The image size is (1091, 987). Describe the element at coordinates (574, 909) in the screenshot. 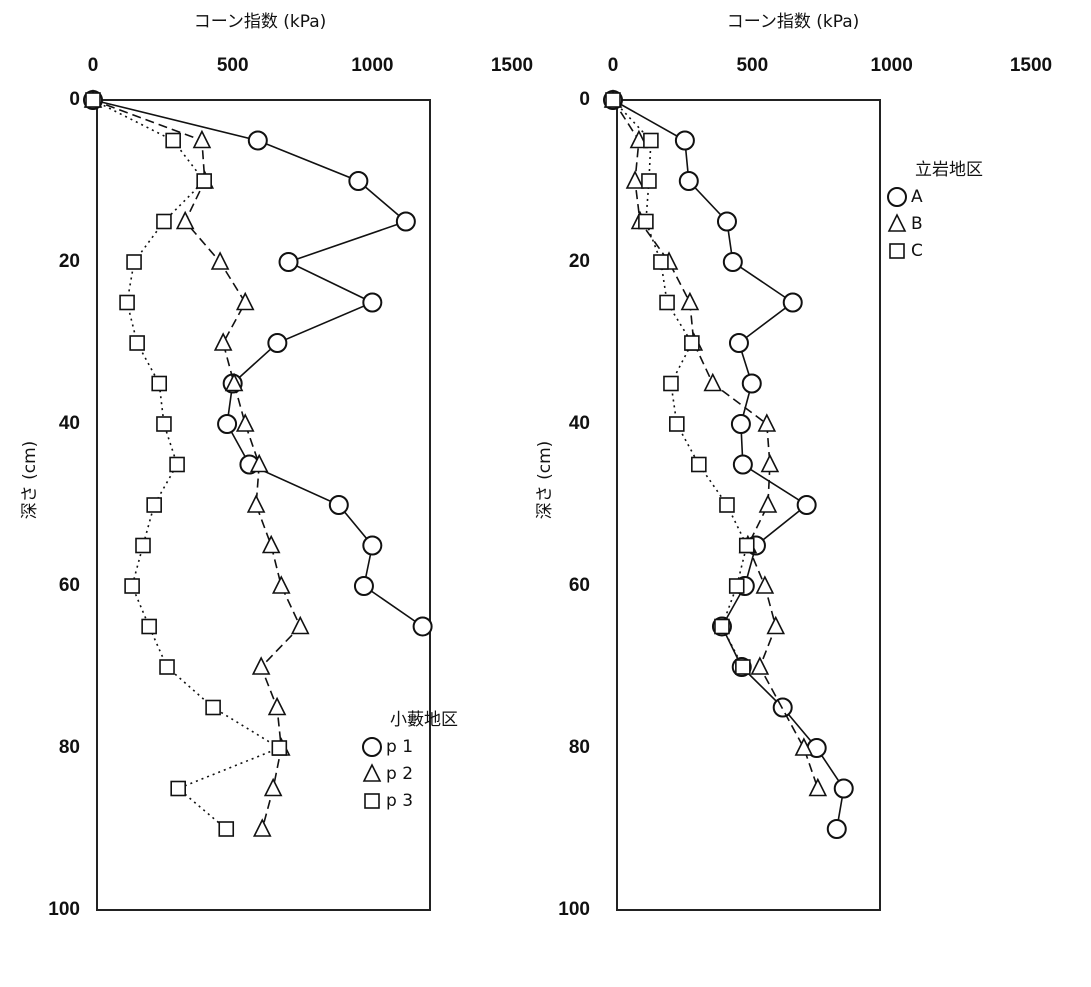

I see `y-tick-label: 100` at that location.